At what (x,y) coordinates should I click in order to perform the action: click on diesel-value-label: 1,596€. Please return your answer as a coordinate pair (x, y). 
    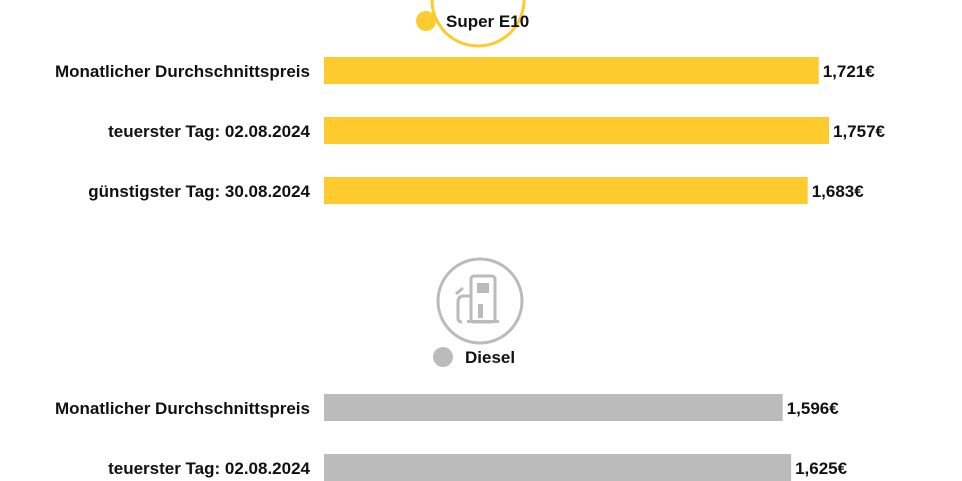
    Looking at the image, I should click on (813, 408).